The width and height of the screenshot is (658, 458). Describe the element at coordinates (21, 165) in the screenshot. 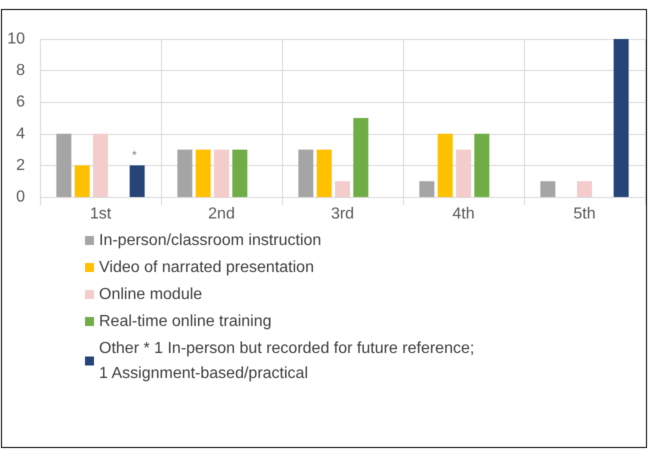

I see `y-tick-label: 2` at that location.